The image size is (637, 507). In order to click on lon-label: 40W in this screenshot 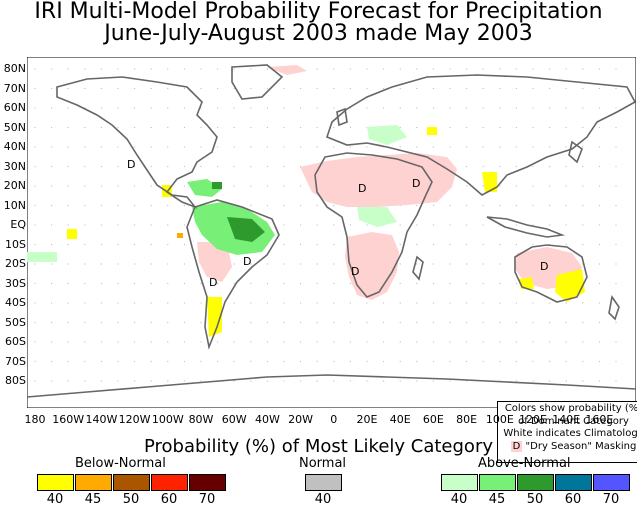, I will do `click(267, 419)`.